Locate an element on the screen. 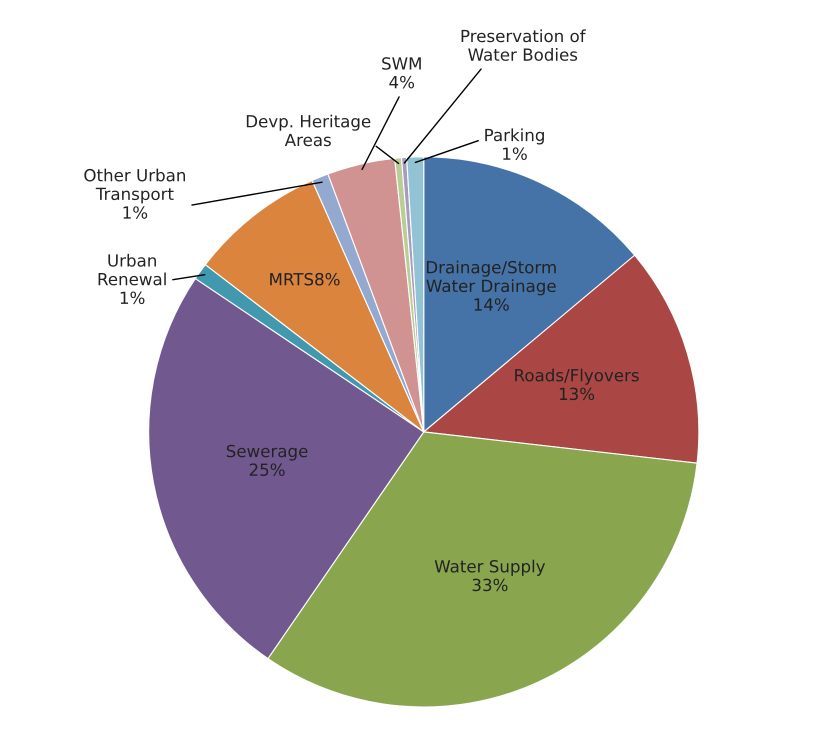  slice-label: Urban Renewal is located at coordinates (132, 270).